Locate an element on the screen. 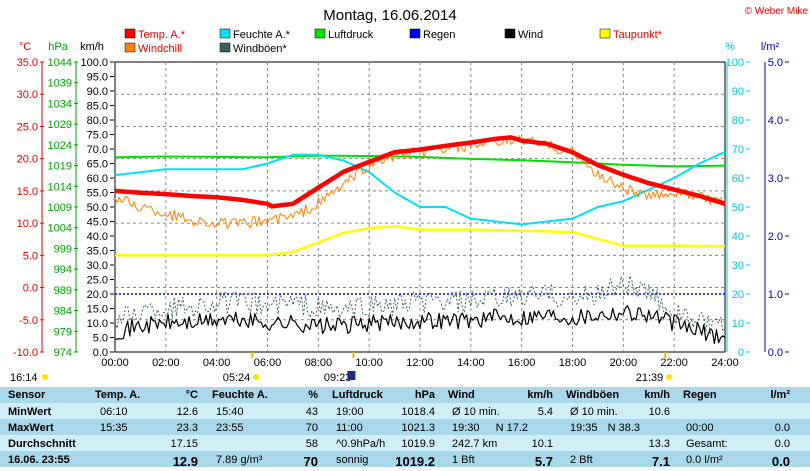 Image resolution: width=810 pixels, height=471 pixels. wind-axis-tick: 50.0 is located at coordinates (97, 208).